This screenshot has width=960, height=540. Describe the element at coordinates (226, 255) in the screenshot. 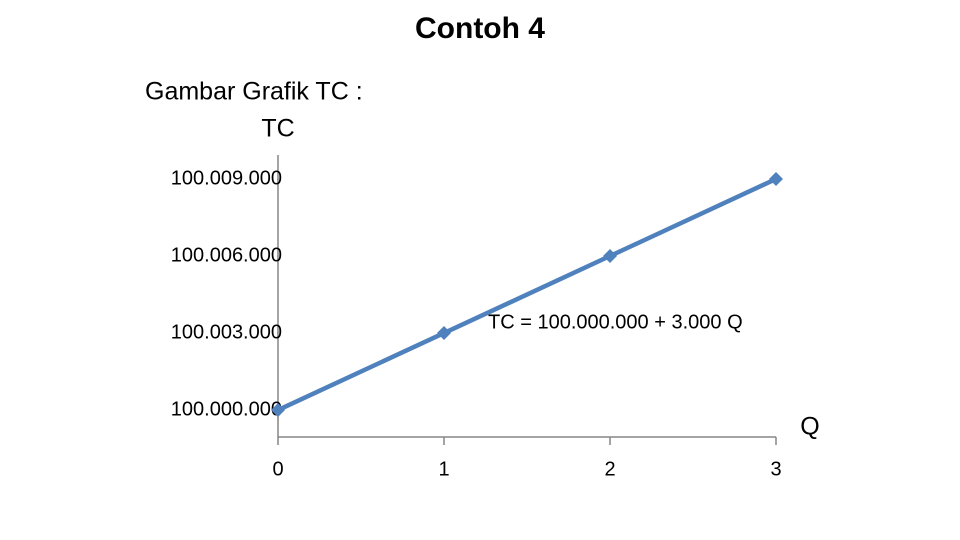

I see `y-tick-label: 100.006.000` at that location.